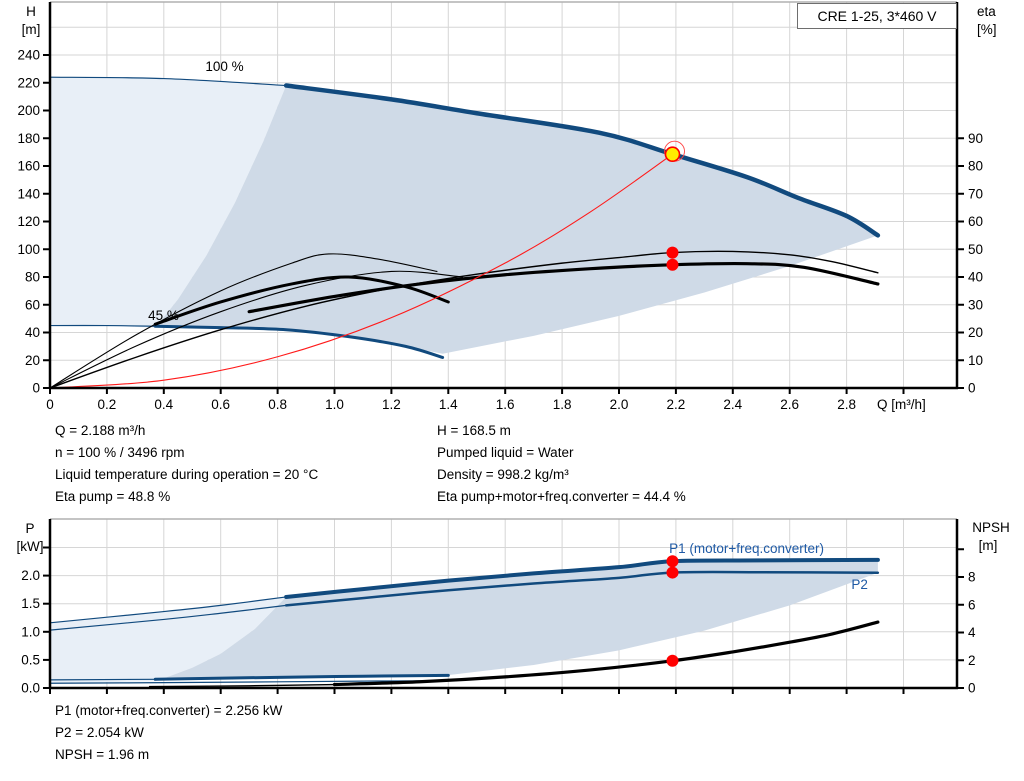  What do you see at coordinates (391, 404) in the screenshot?
I see `x-tick-label: 1.2` at bounding box center [391, 404].